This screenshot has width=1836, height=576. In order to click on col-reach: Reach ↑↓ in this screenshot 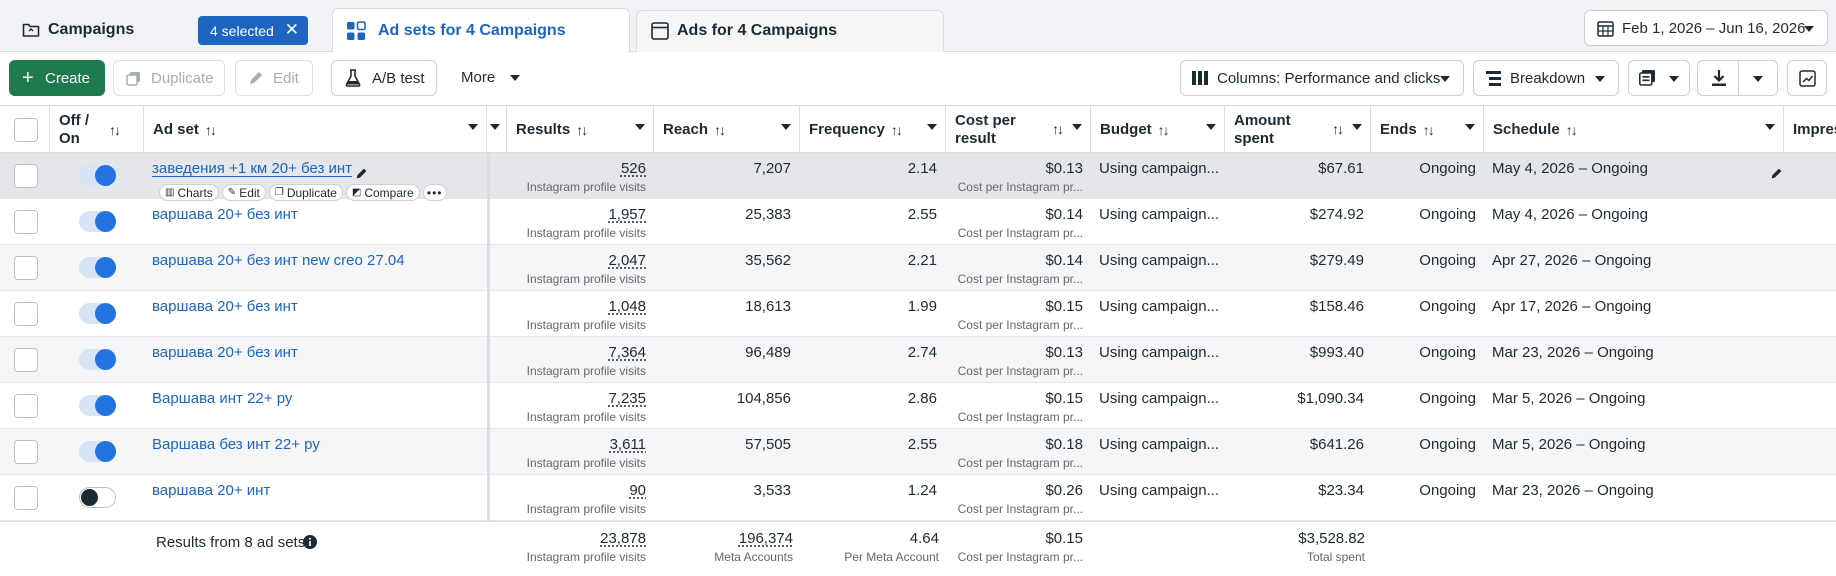, I will do `click(727, 129)`.